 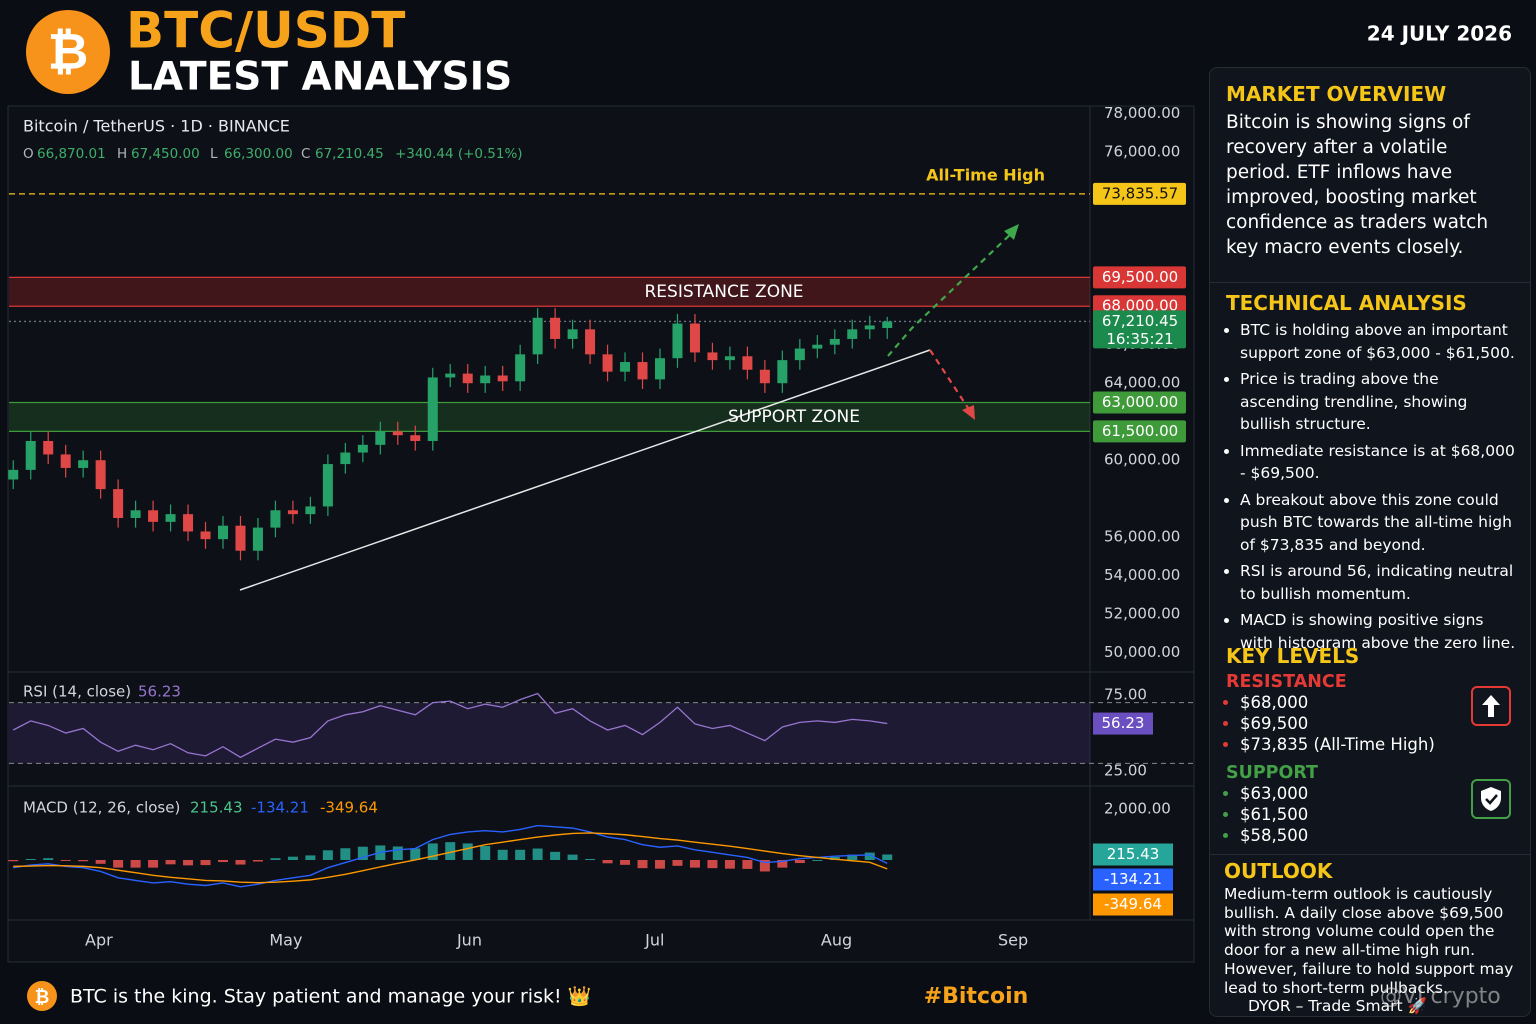 What do you see at coordinates (305, 154) in the screenshot?
I see `ohlc-key: C` at bounding box center [305, 154].